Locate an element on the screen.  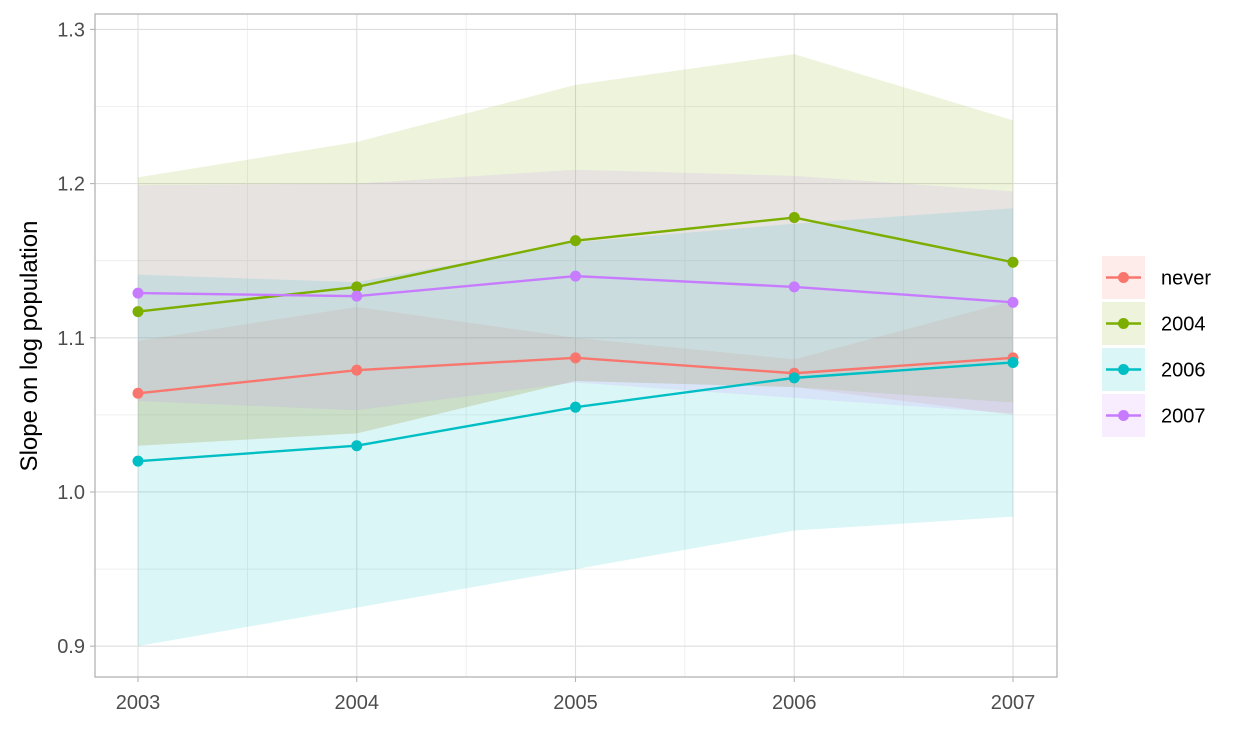
legend-label: 2006 is located at coordinates (1183, 371).